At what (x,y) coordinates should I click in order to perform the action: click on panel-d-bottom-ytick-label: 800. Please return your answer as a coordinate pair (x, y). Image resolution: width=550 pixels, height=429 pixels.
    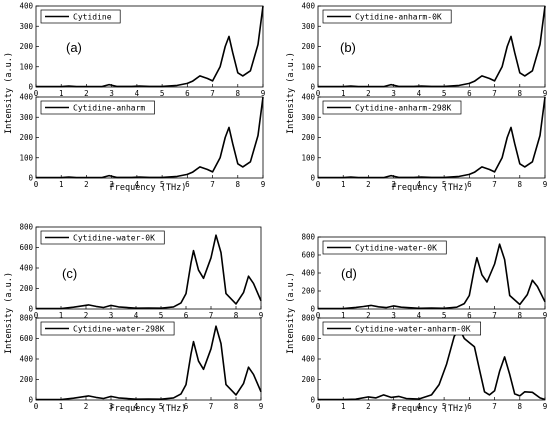
    Looking at the image, I should click on (308, 318).